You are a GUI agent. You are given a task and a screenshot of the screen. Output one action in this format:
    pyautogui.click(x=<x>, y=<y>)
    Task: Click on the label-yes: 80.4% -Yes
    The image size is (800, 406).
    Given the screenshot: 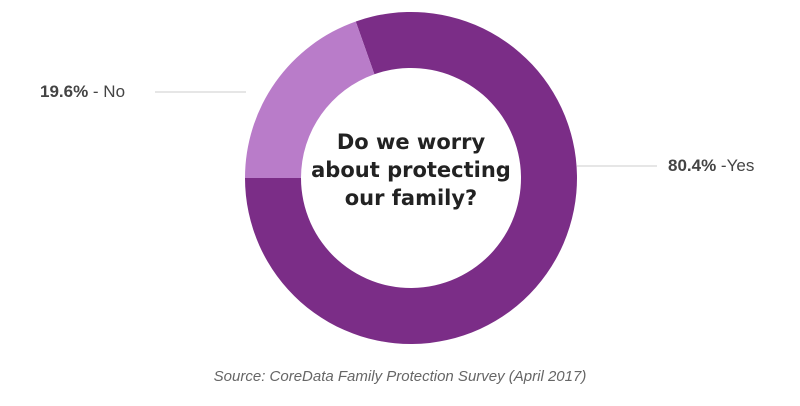 What is the action you would take?
    pyautogui.click(x=711, y=166)
    